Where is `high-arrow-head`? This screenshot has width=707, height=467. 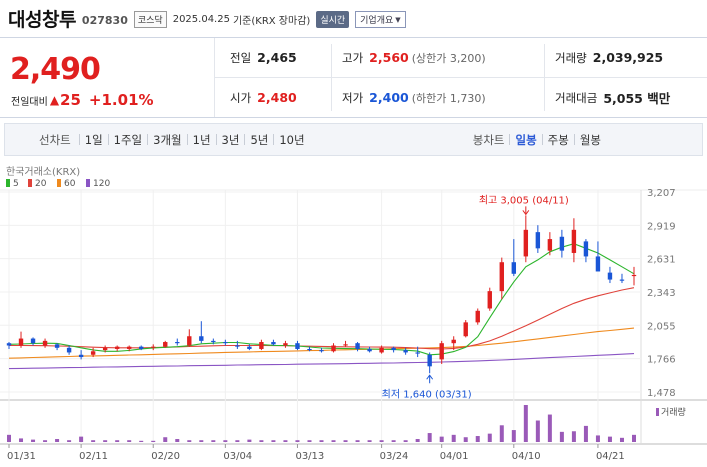
high-arrow-head is located at coordinates (526, 213).